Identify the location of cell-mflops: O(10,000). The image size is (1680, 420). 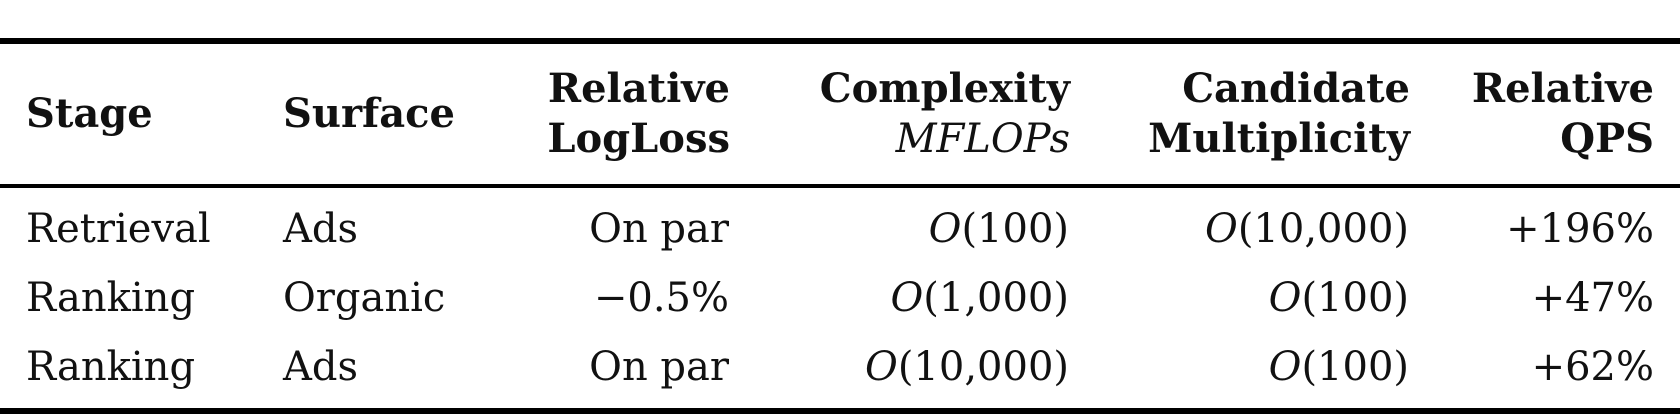
(967, 366).